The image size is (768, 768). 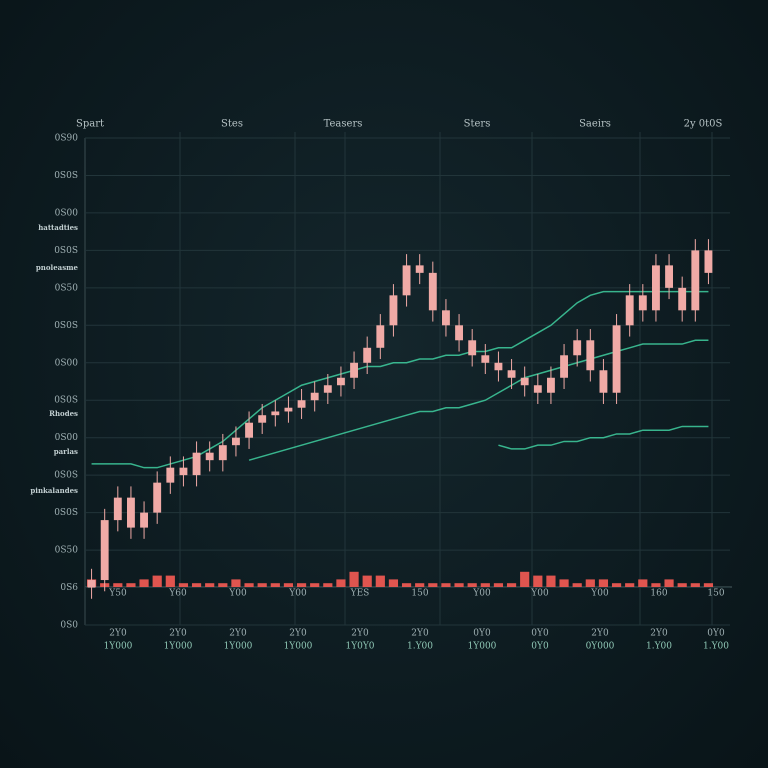 I want to click on y-tick-label: 0S0, so click(x=69, y=626).